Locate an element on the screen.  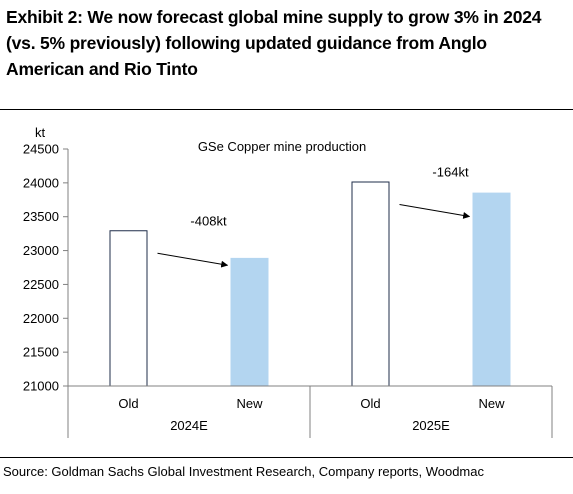
bar-2025E-old is located at coordinates (370, 284).